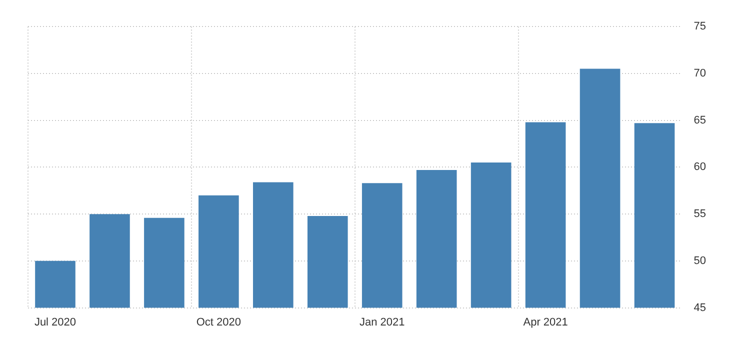  I want to click on x-tick-label: Jul 2020, so click(55, 322).